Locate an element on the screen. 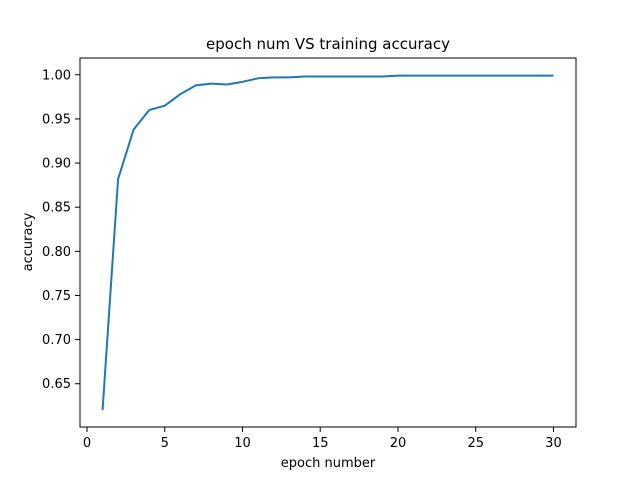 The width and height of the screenshot is (640, 480). x-tick-label: 15 is located at coordinates (320, 443).